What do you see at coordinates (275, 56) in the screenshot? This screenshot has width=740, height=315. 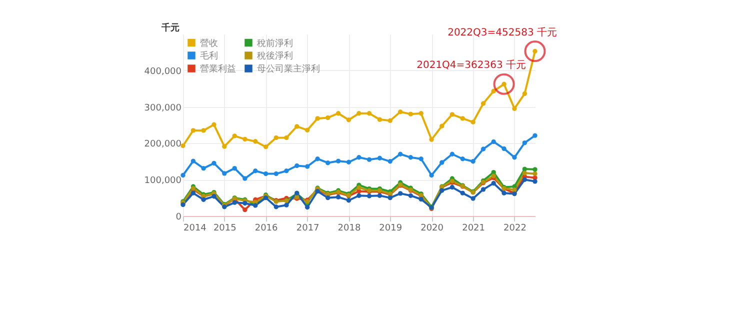 I see `legend-label: 稅後淨利` at bounding box center [275, 56].